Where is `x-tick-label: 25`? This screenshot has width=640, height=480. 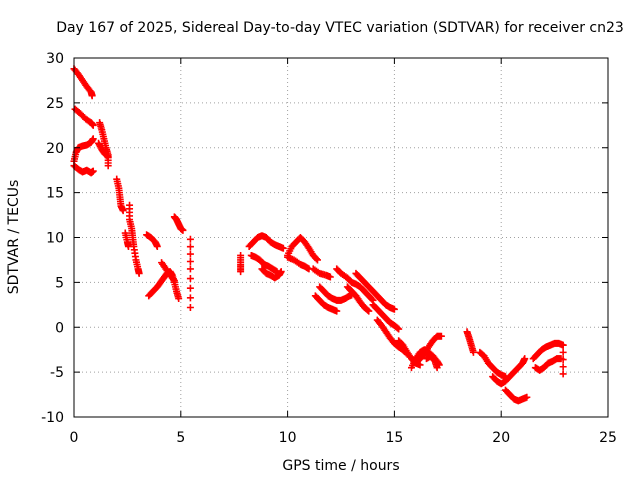 x-tick-label: 25 is located at coordinates (608, 438).